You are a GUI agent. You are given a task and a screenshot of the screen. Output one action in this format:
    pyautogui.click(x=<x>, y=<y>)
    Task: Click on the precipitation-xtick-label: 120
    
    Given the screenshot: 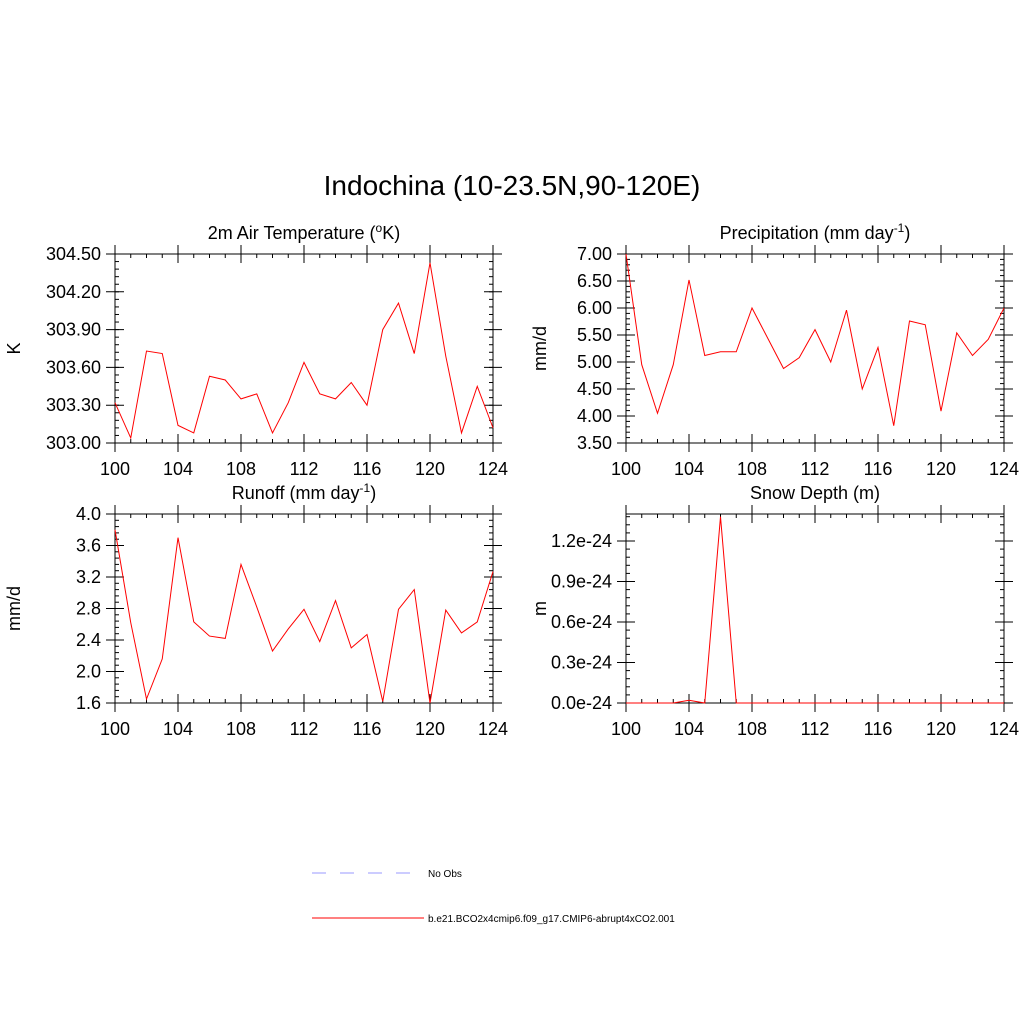 What is the action you would take?
    pyautogui.click(x=941, y=469)
    